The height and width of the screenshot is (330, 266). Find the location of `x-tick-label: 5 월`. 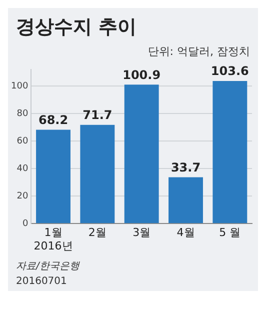

x-tick-label: 5 월 is located at coordinates (230, 233).